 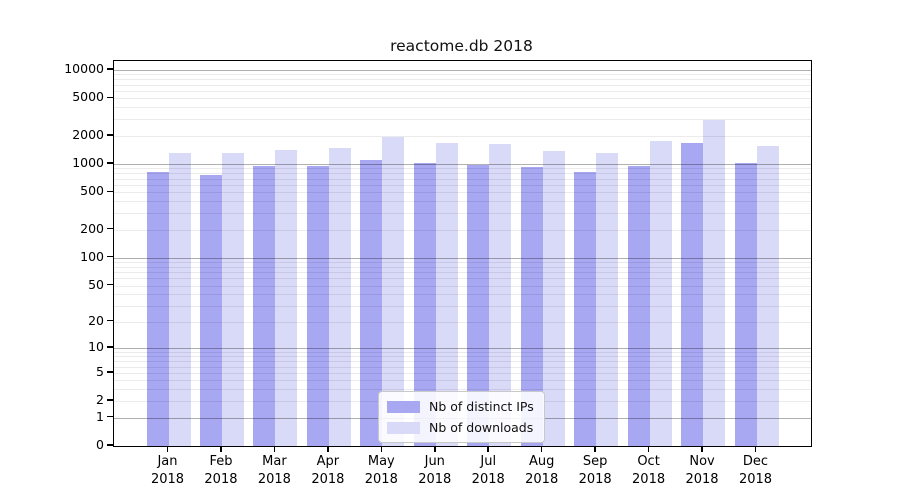 What do you see at coordinates (481, 427) in the screenshot?
I see `legend-label-downloads: Nb of downloads` at bounding box center [481, 427].